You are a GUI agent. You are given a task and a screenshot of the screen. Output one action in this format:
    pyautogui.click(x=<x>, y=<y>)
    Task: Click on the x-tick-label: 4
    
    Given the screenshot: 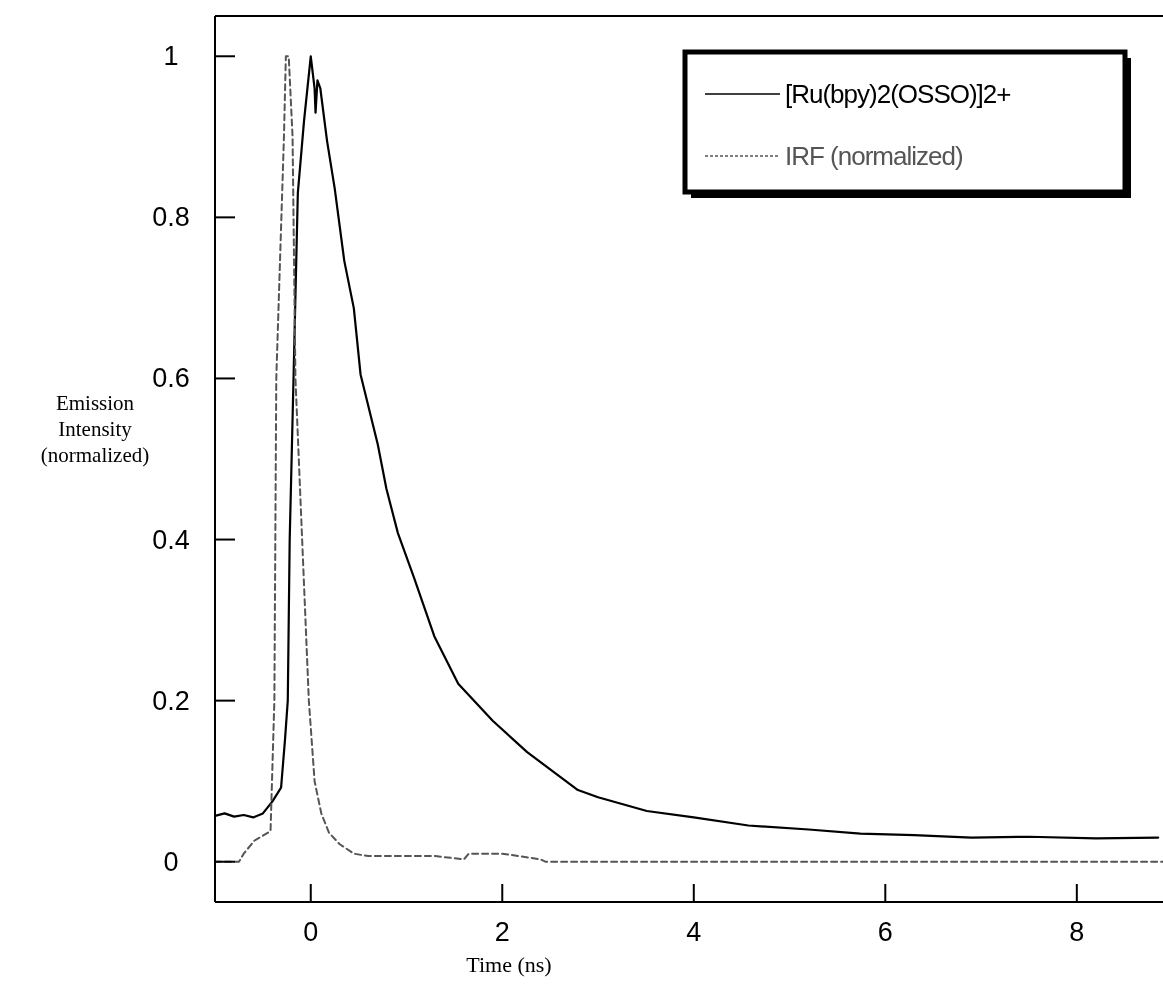 What is the action you would take?
    pyautogui.click(x=694, y=932)
    